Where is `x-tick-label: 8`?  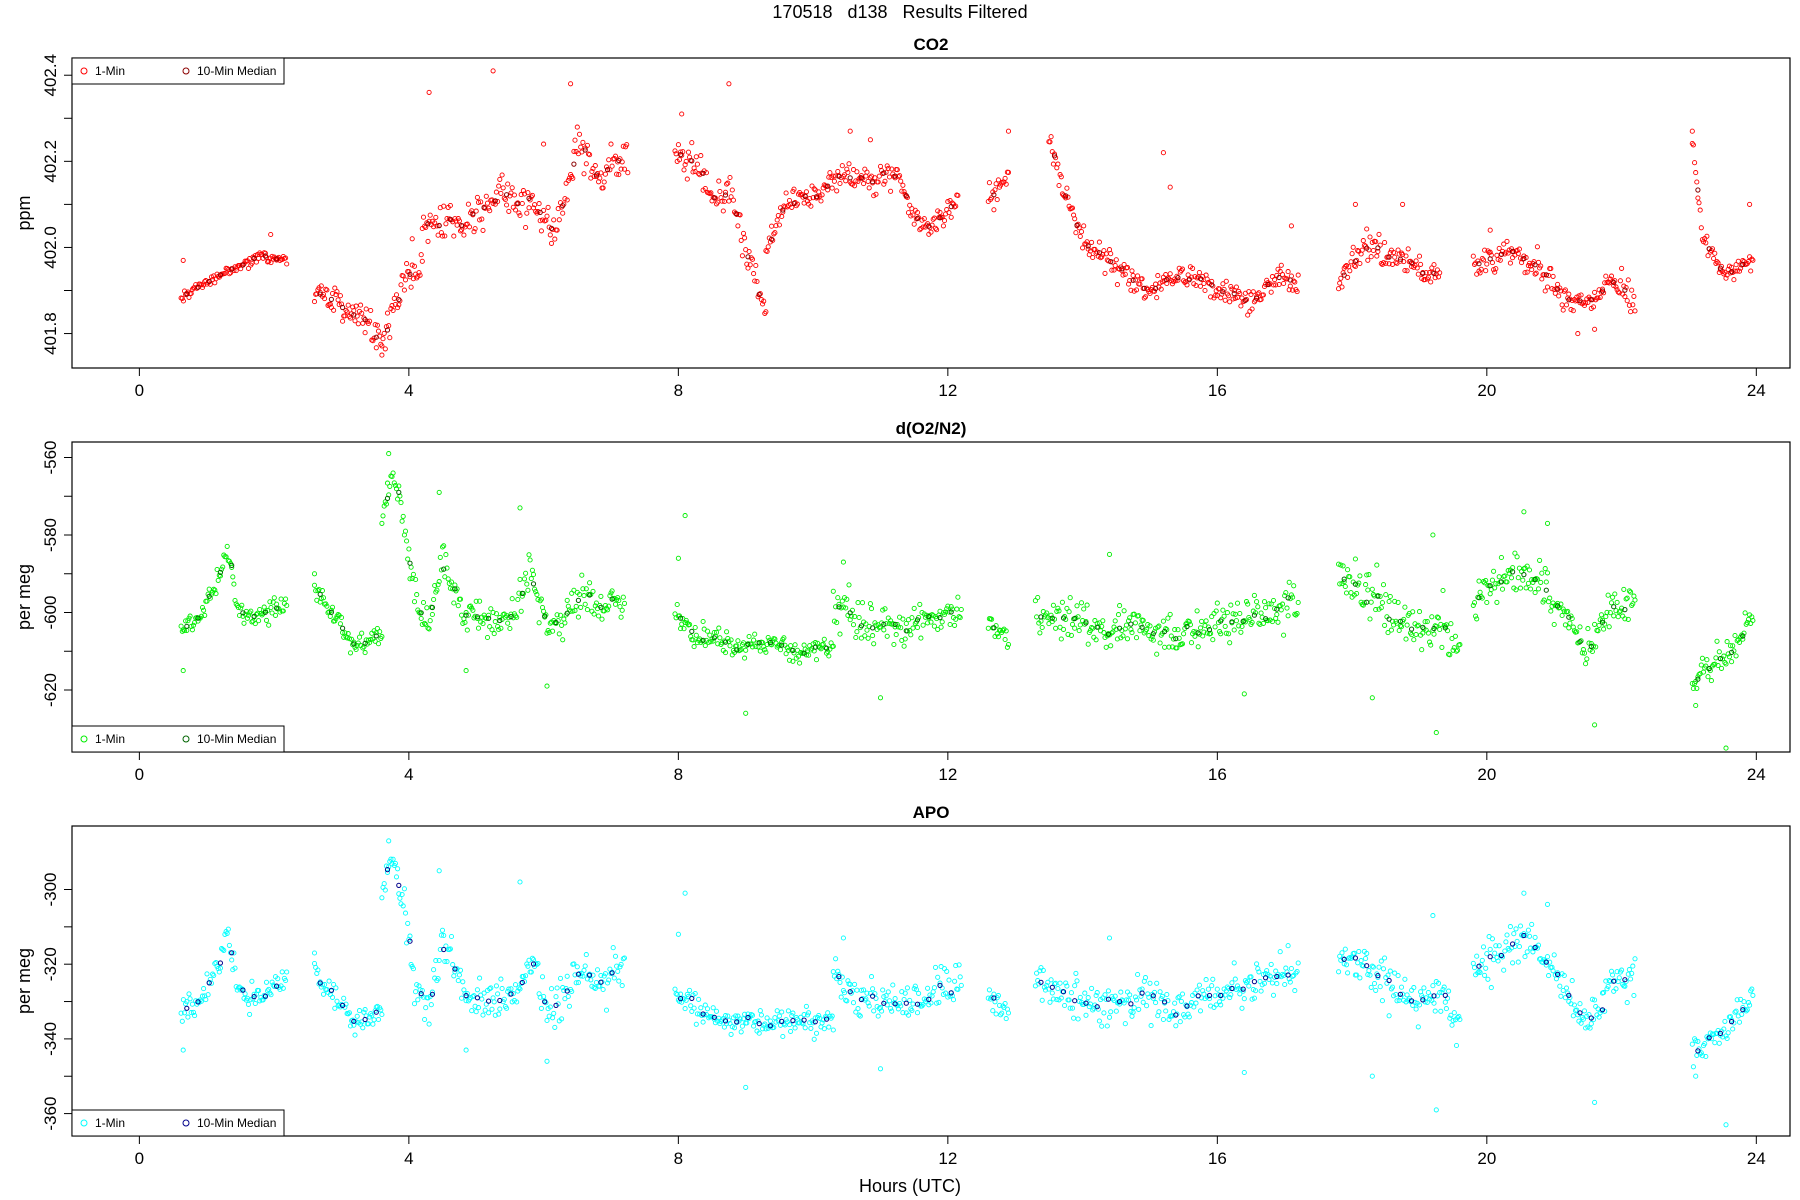 x-tick-label: 8 is located at coordinates (678, 390).